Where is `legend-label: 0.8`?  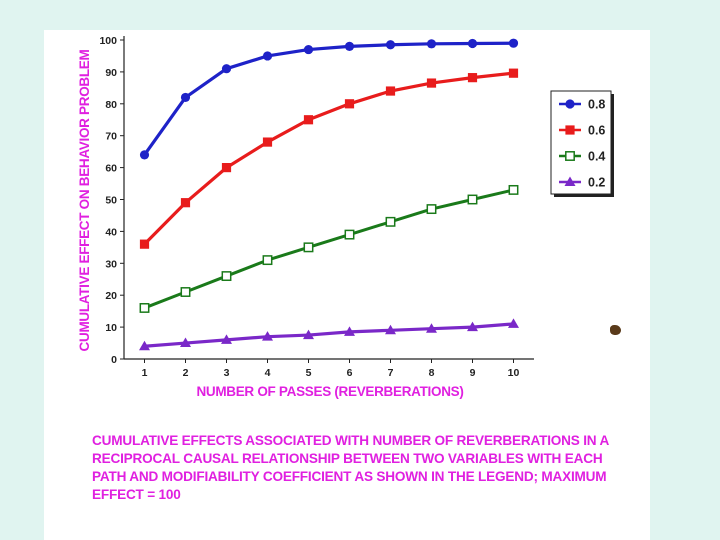 legend-label: 0.8 is located at coordinates (596, 105).